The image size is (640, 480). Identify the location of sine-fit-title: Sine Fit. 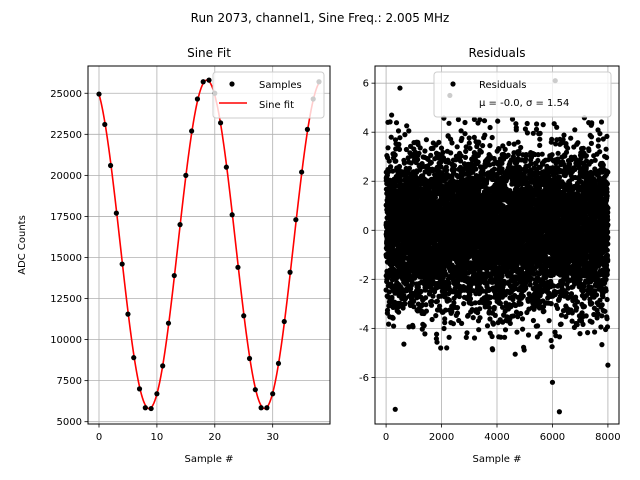
(209, 53).